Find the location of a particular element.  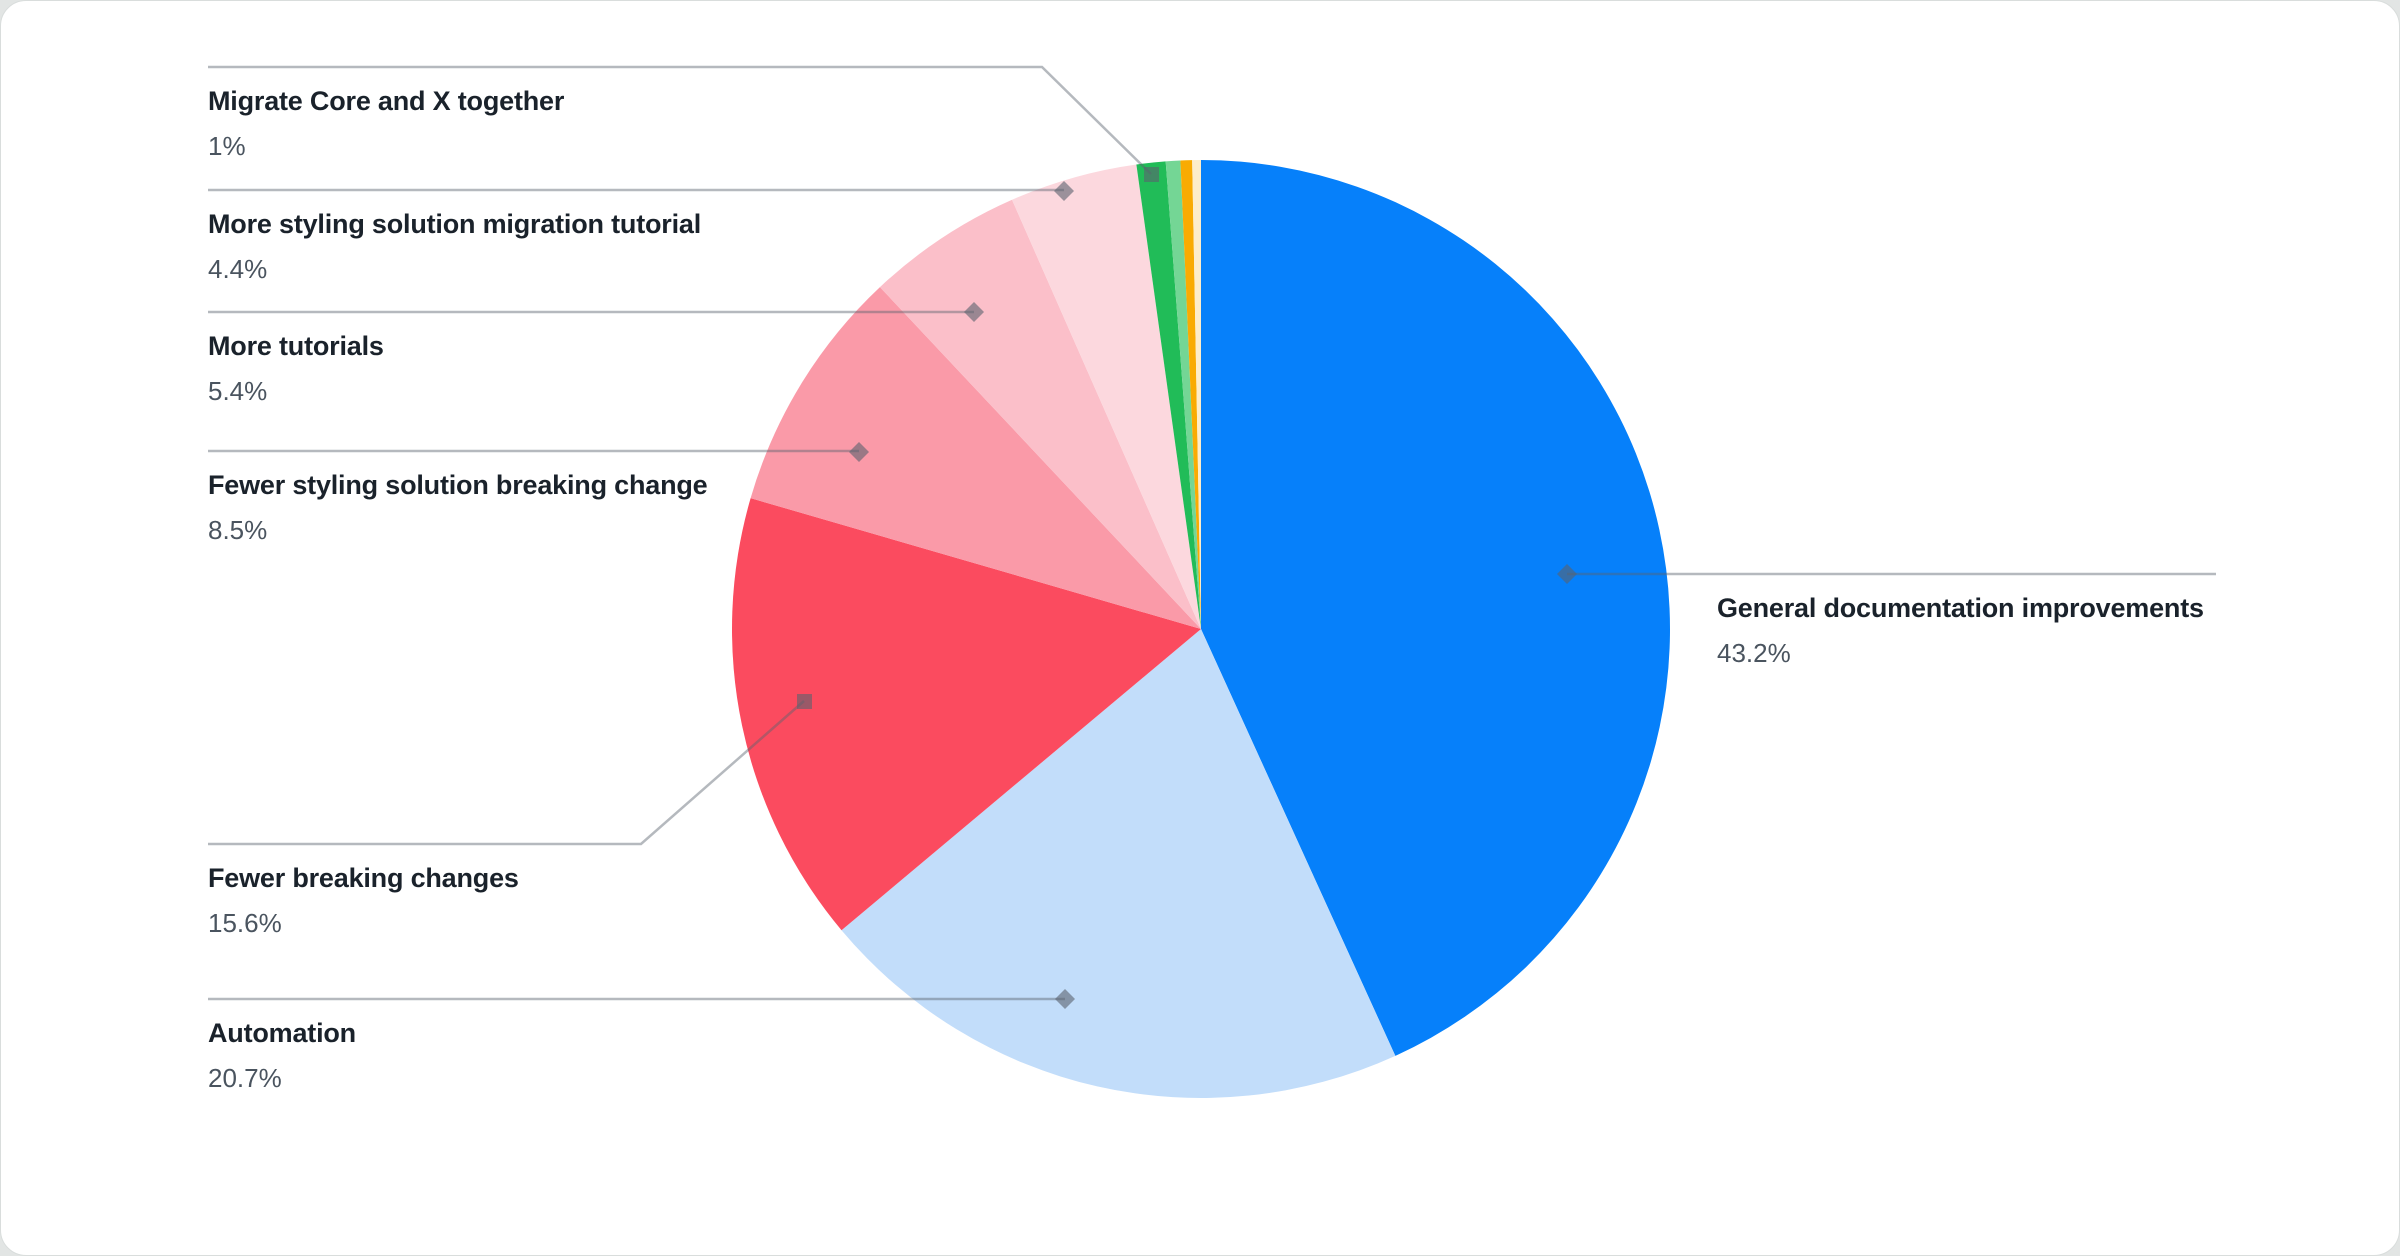

pie-slice-fewer-breaking-changes is located at coordinates (966, 714).